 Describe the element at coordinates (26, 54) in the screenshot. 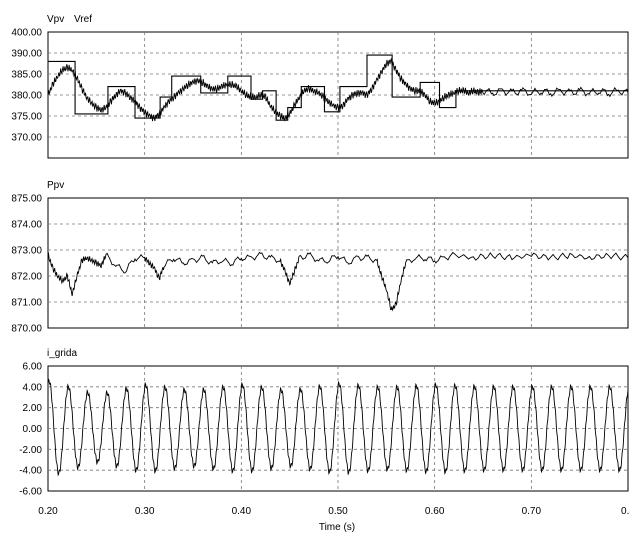

I see `y-tick-label: 390.00` at that location.